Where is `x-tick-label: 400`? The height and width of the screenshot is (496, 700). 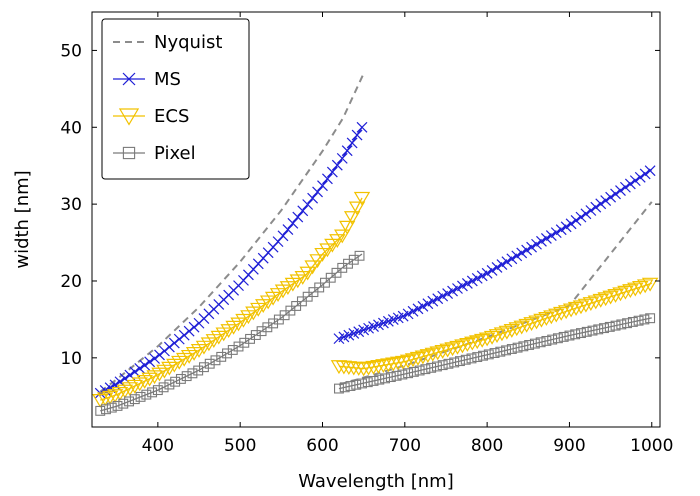
x-tick-label: 400 is located at coordinates (158, 446).